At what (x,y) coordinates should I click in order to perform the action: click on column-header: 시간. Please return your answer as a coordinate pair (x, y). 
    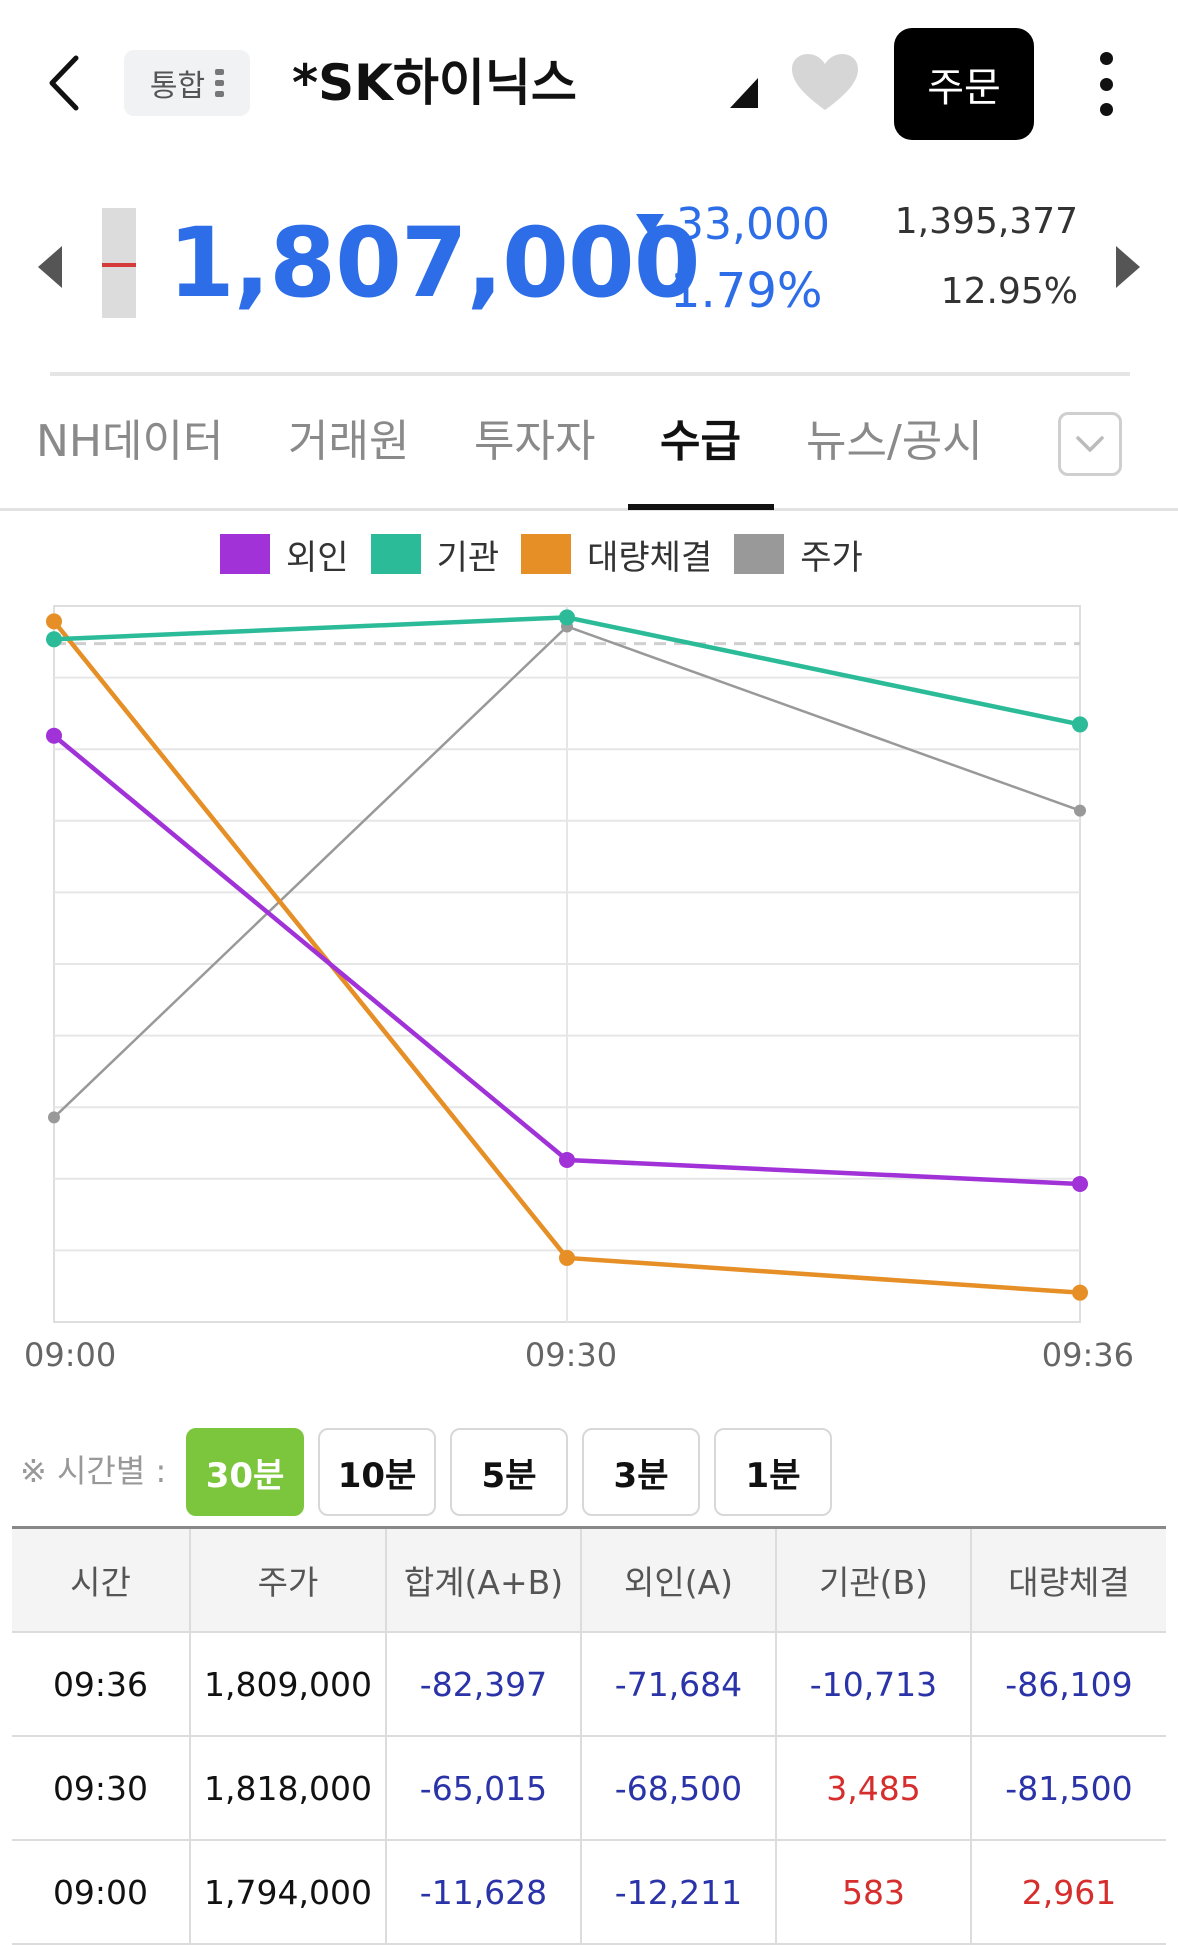
    Looking at the image, I should click on (101, 1579).